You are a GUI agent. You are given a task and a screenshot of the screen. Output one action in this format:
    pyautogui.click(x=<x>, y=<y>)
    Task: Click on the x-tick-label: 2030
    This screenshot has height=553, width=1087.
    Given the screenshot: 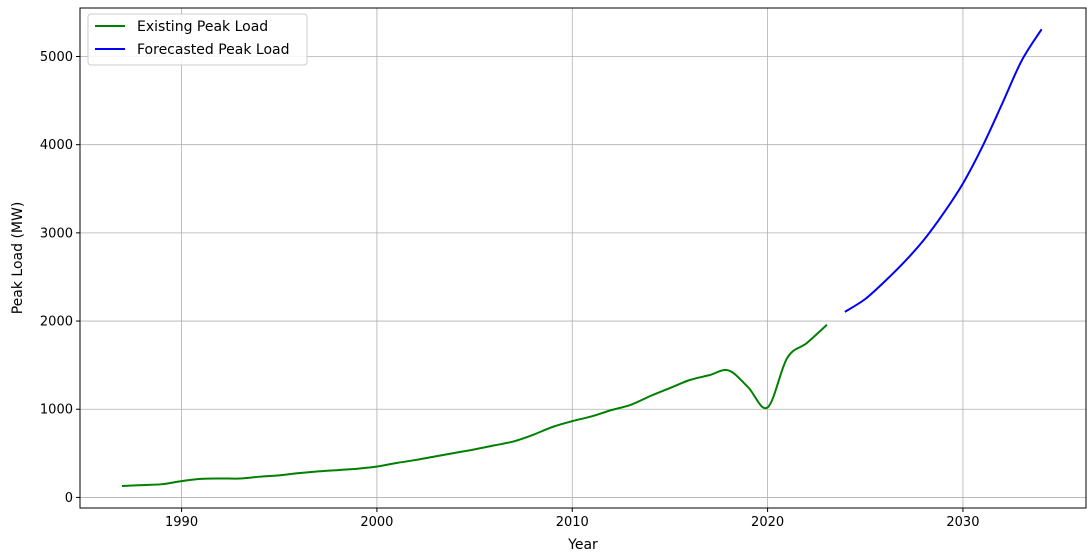 What is the action you would take?
    pyautogui.click(x=962, y=522)
    